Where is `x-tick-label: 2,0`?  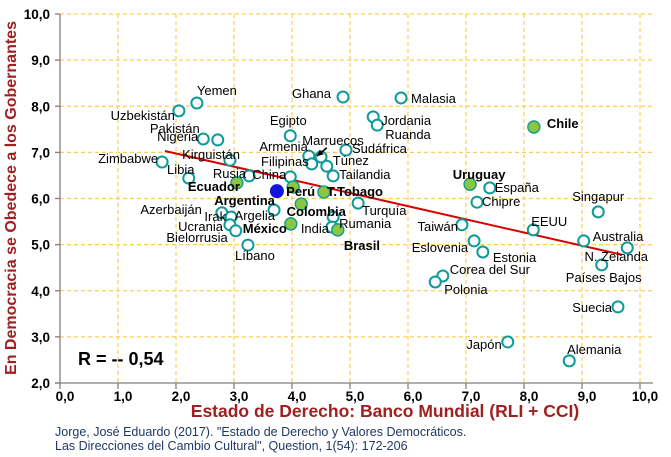
x-tick-label: 2,0 is located at coordinates (181, 396).